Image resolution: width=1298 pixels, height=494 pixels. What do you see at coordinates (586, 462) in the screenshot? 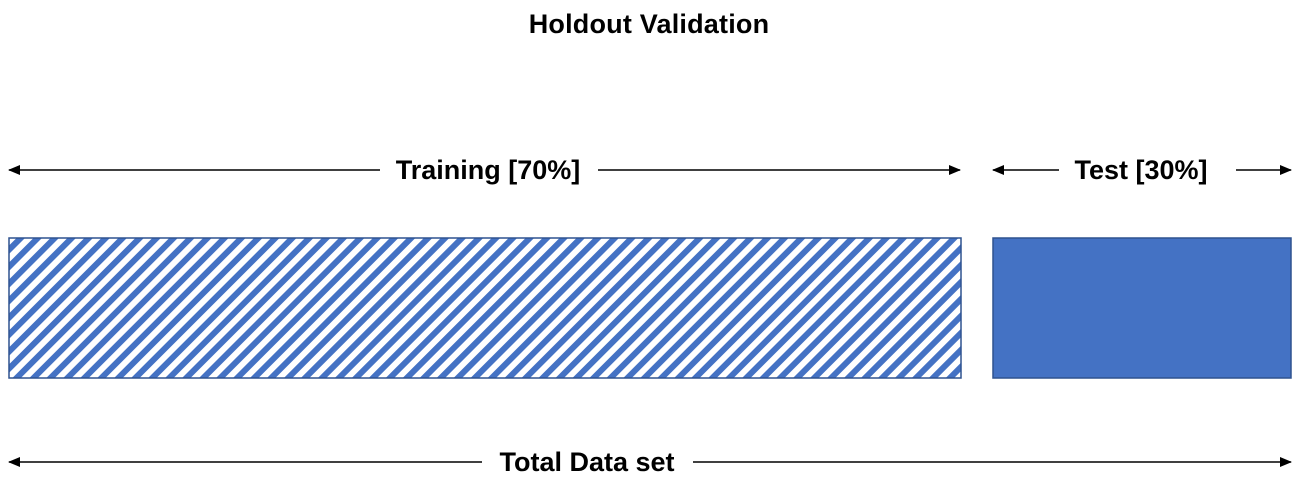
I see `total-label: Total Data set` at bounding box center [586, 462].